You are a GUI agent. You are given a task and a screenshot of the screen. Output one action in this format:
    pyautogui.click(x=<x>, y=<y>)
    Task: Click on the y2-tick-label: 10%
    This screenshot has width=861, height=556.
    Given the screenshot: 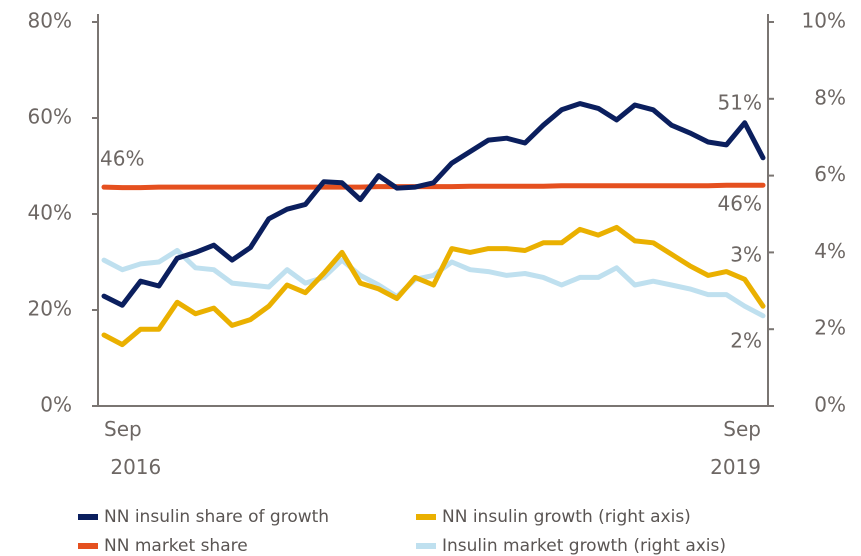 What is the action you would take?
    pyautogui.click(x=824, y=21)
    